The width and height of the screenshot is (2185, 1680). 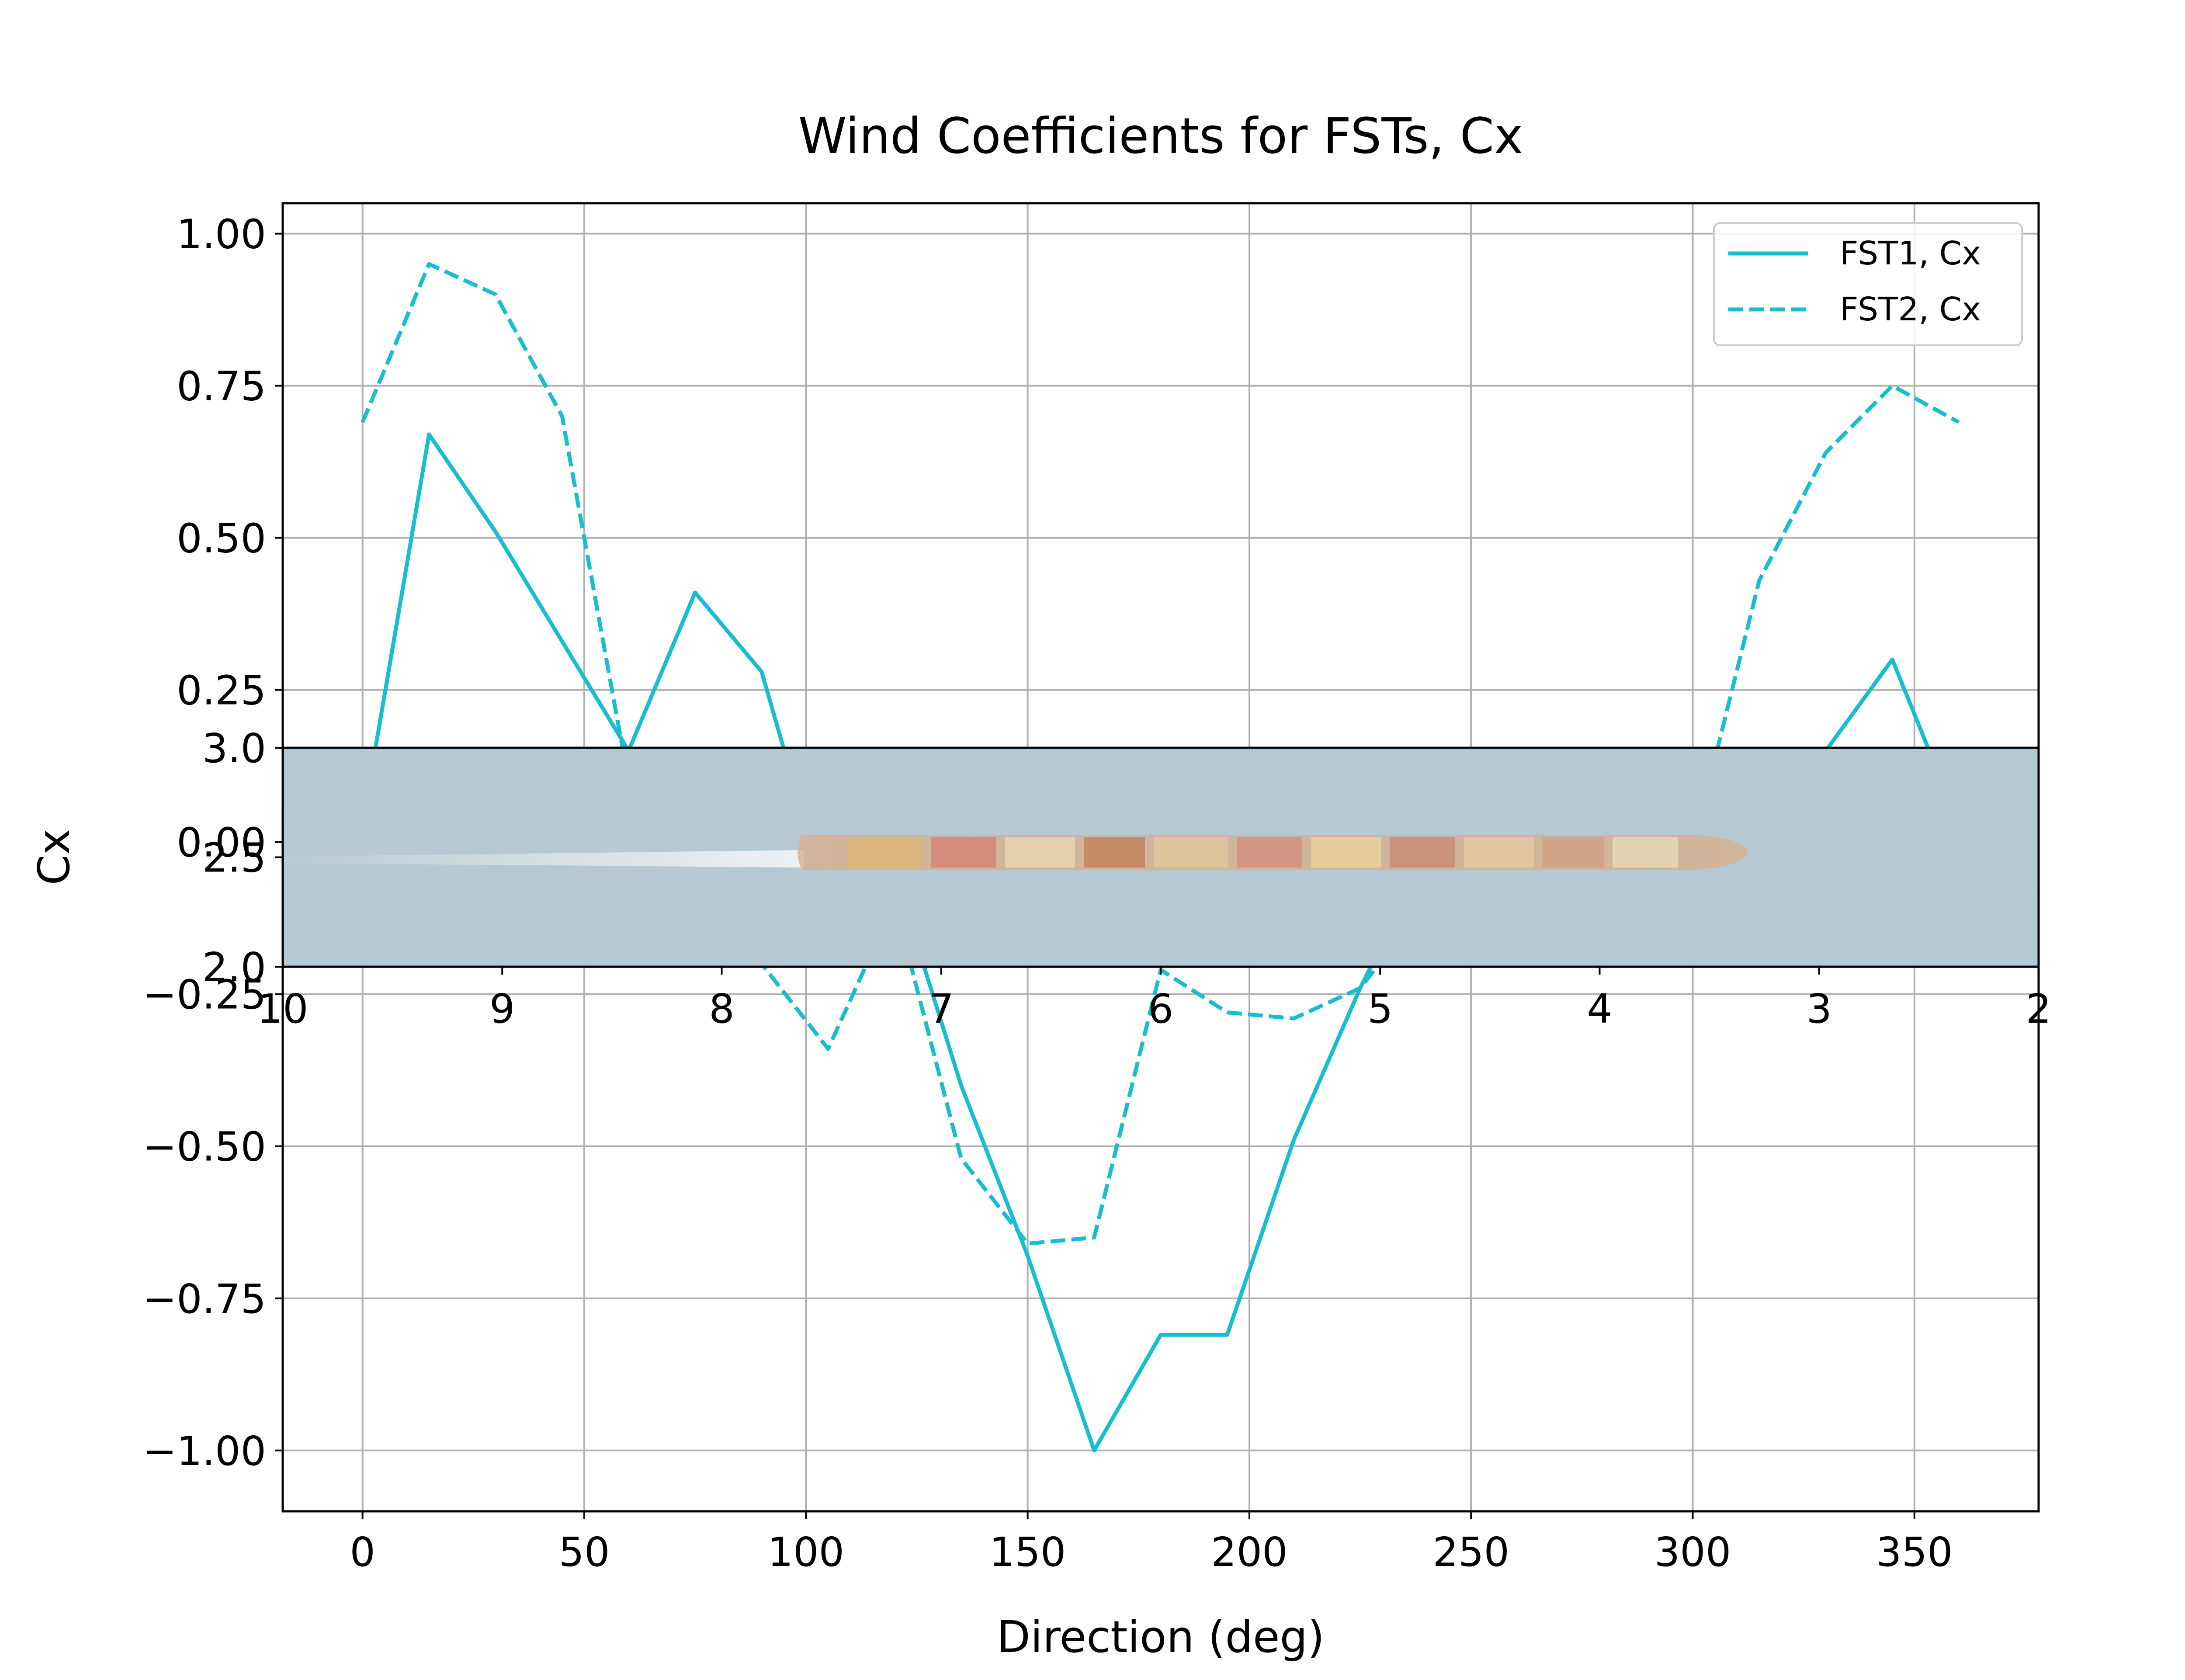 I want to click on inset-y-tick-label: 3.0, so click(x=234, y=748).